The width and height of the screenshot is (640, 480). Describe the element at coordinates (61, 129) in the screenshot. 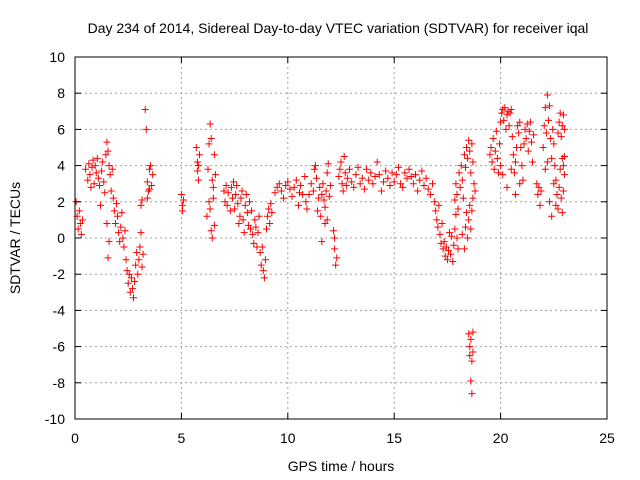

I see `y-tick-label: 6` at that location.